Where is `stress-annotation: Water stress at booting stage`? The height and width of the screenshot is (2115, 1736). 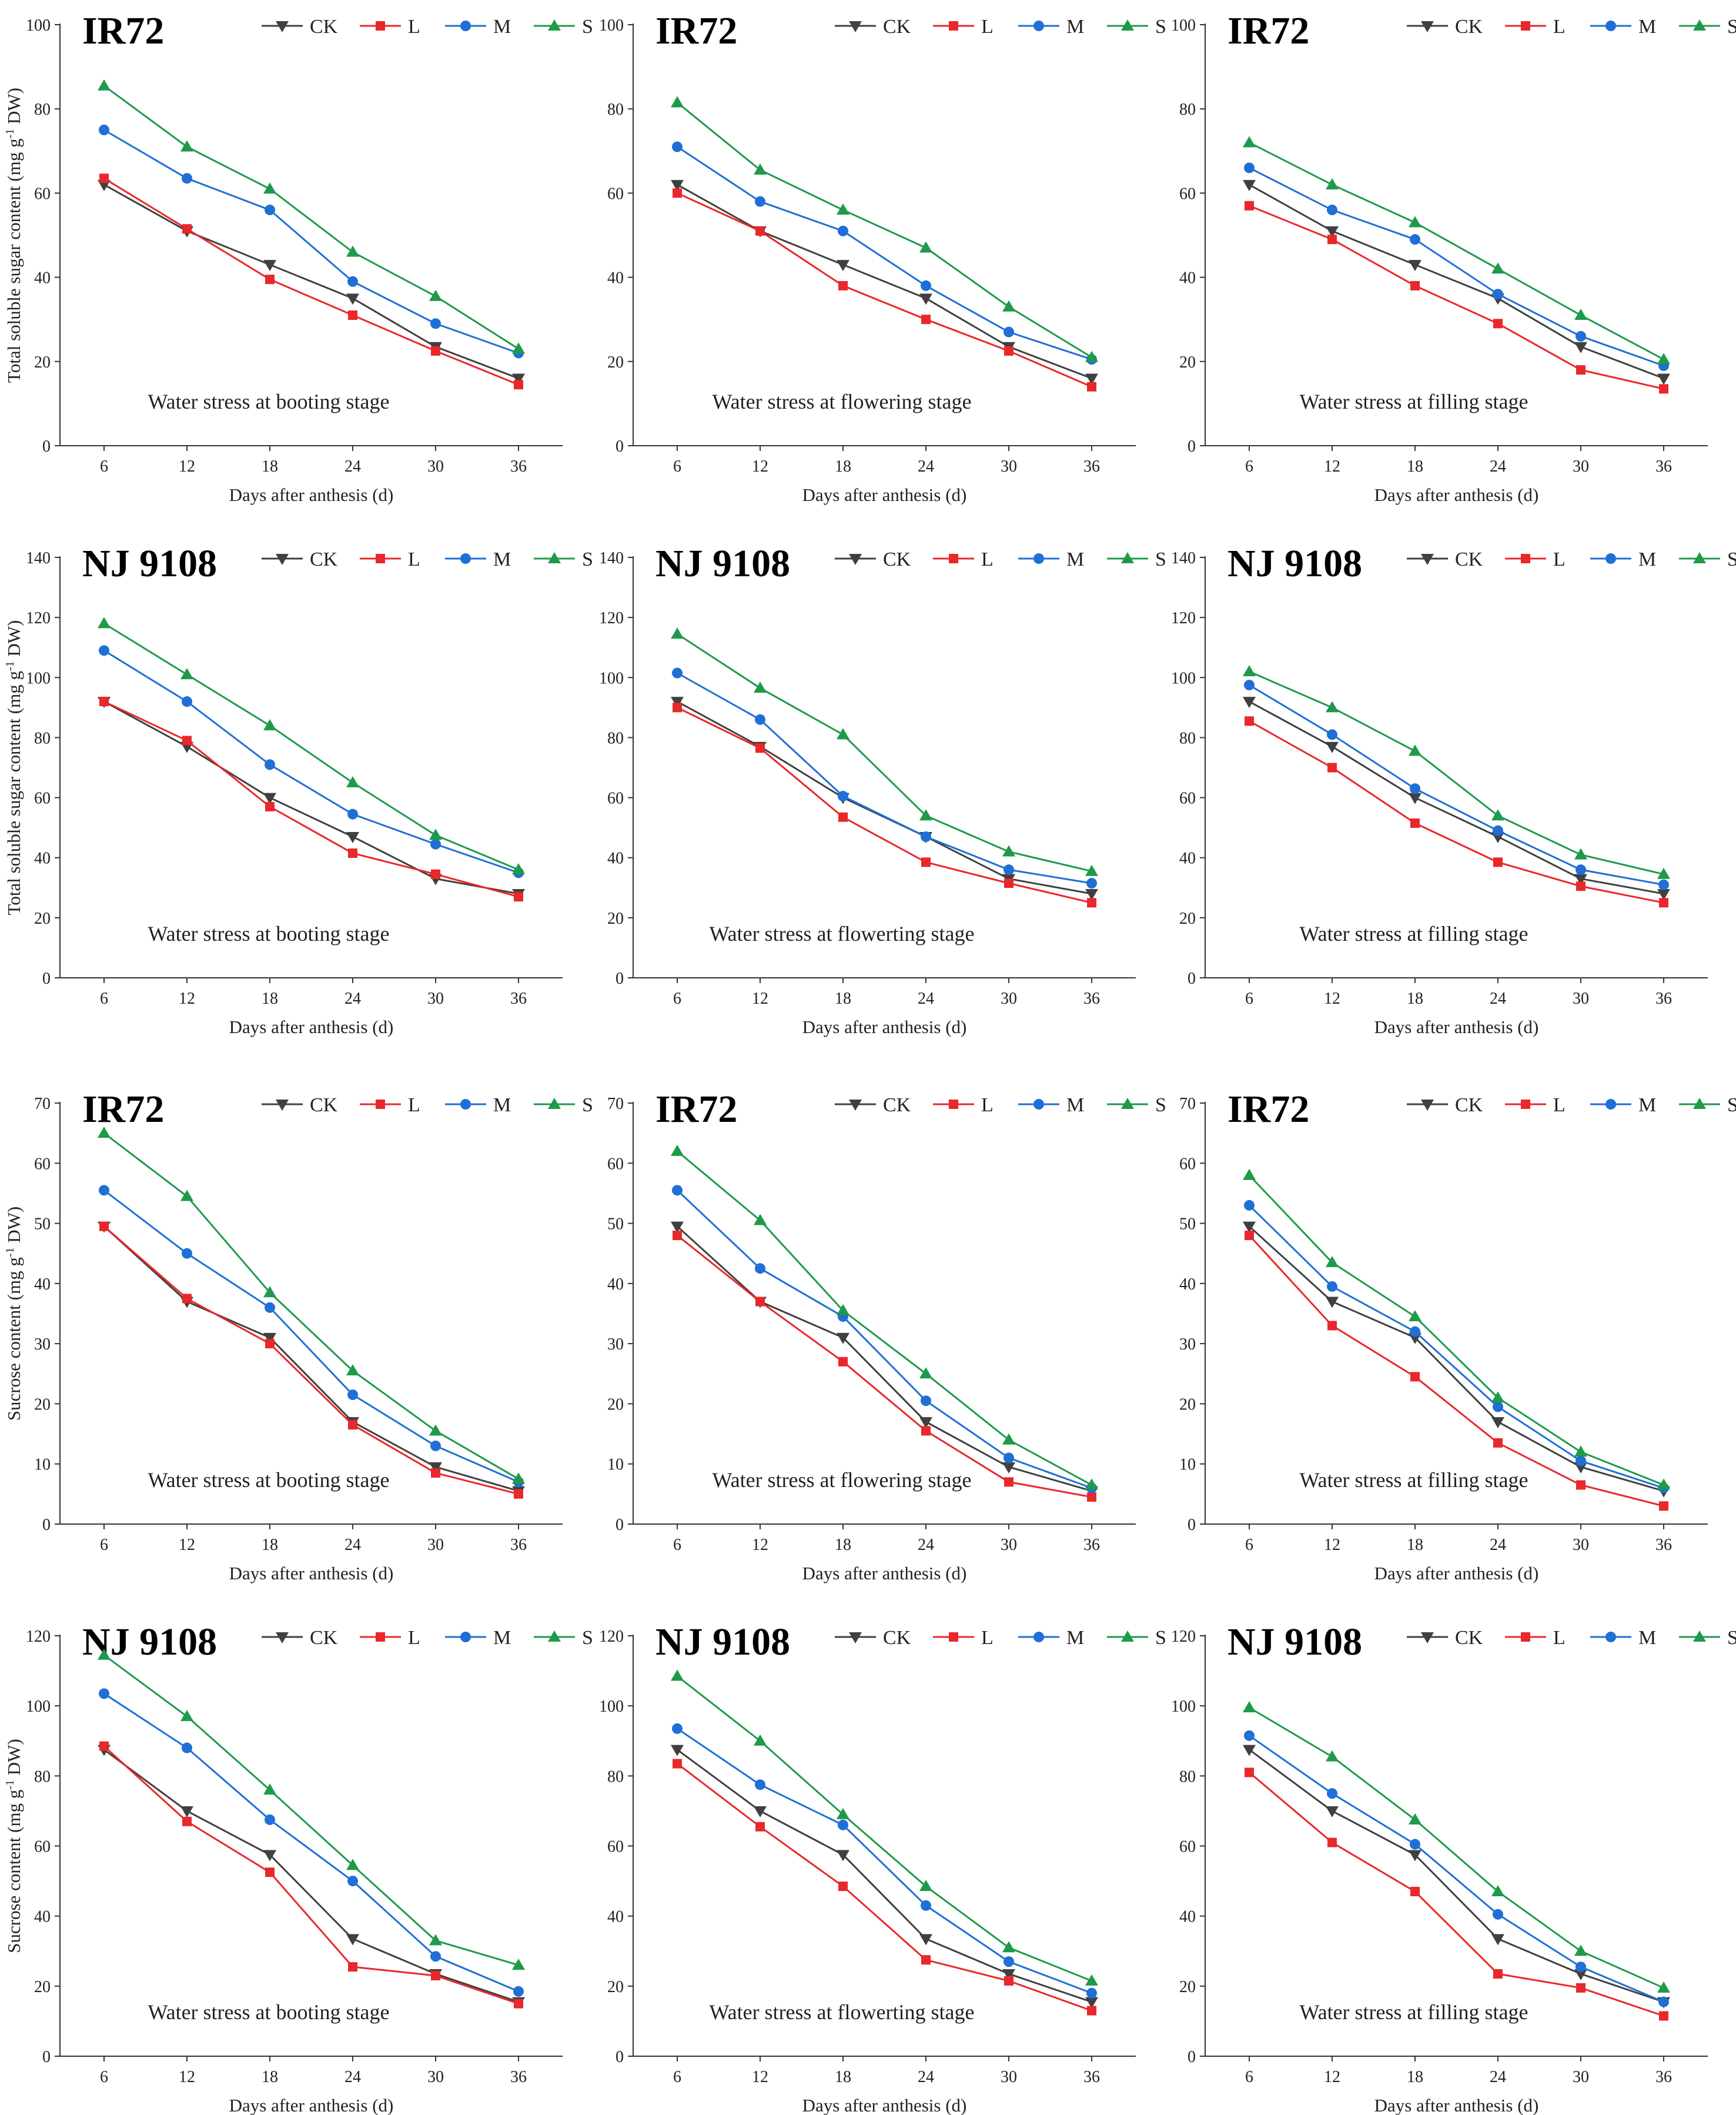
stress-annotation: Water stress at booting stage is located at coordinates (269, 401).